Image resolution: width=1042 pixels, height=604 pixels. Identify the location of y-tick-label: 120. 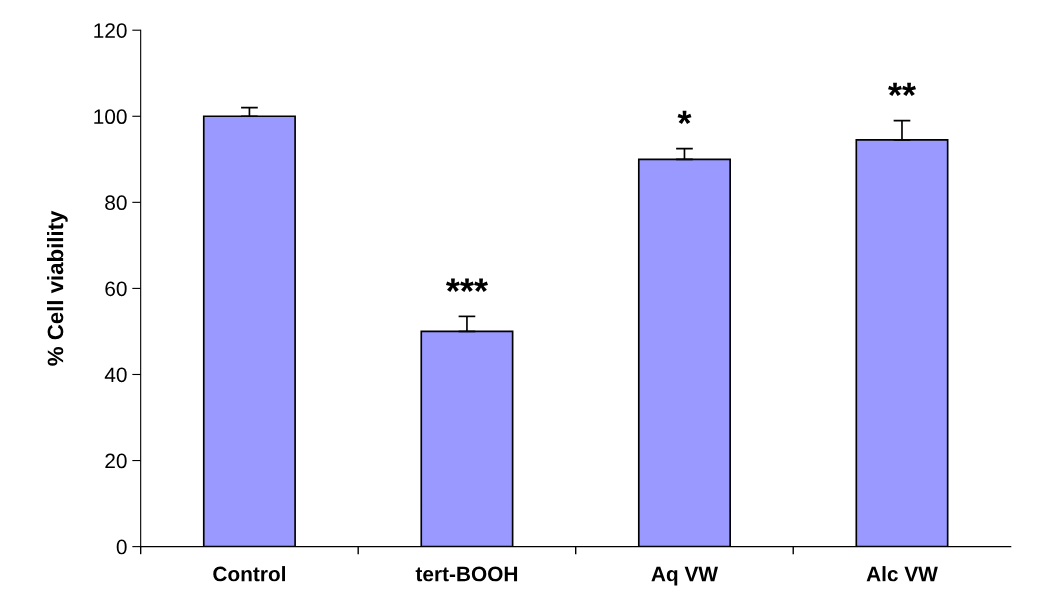
(110, 30).